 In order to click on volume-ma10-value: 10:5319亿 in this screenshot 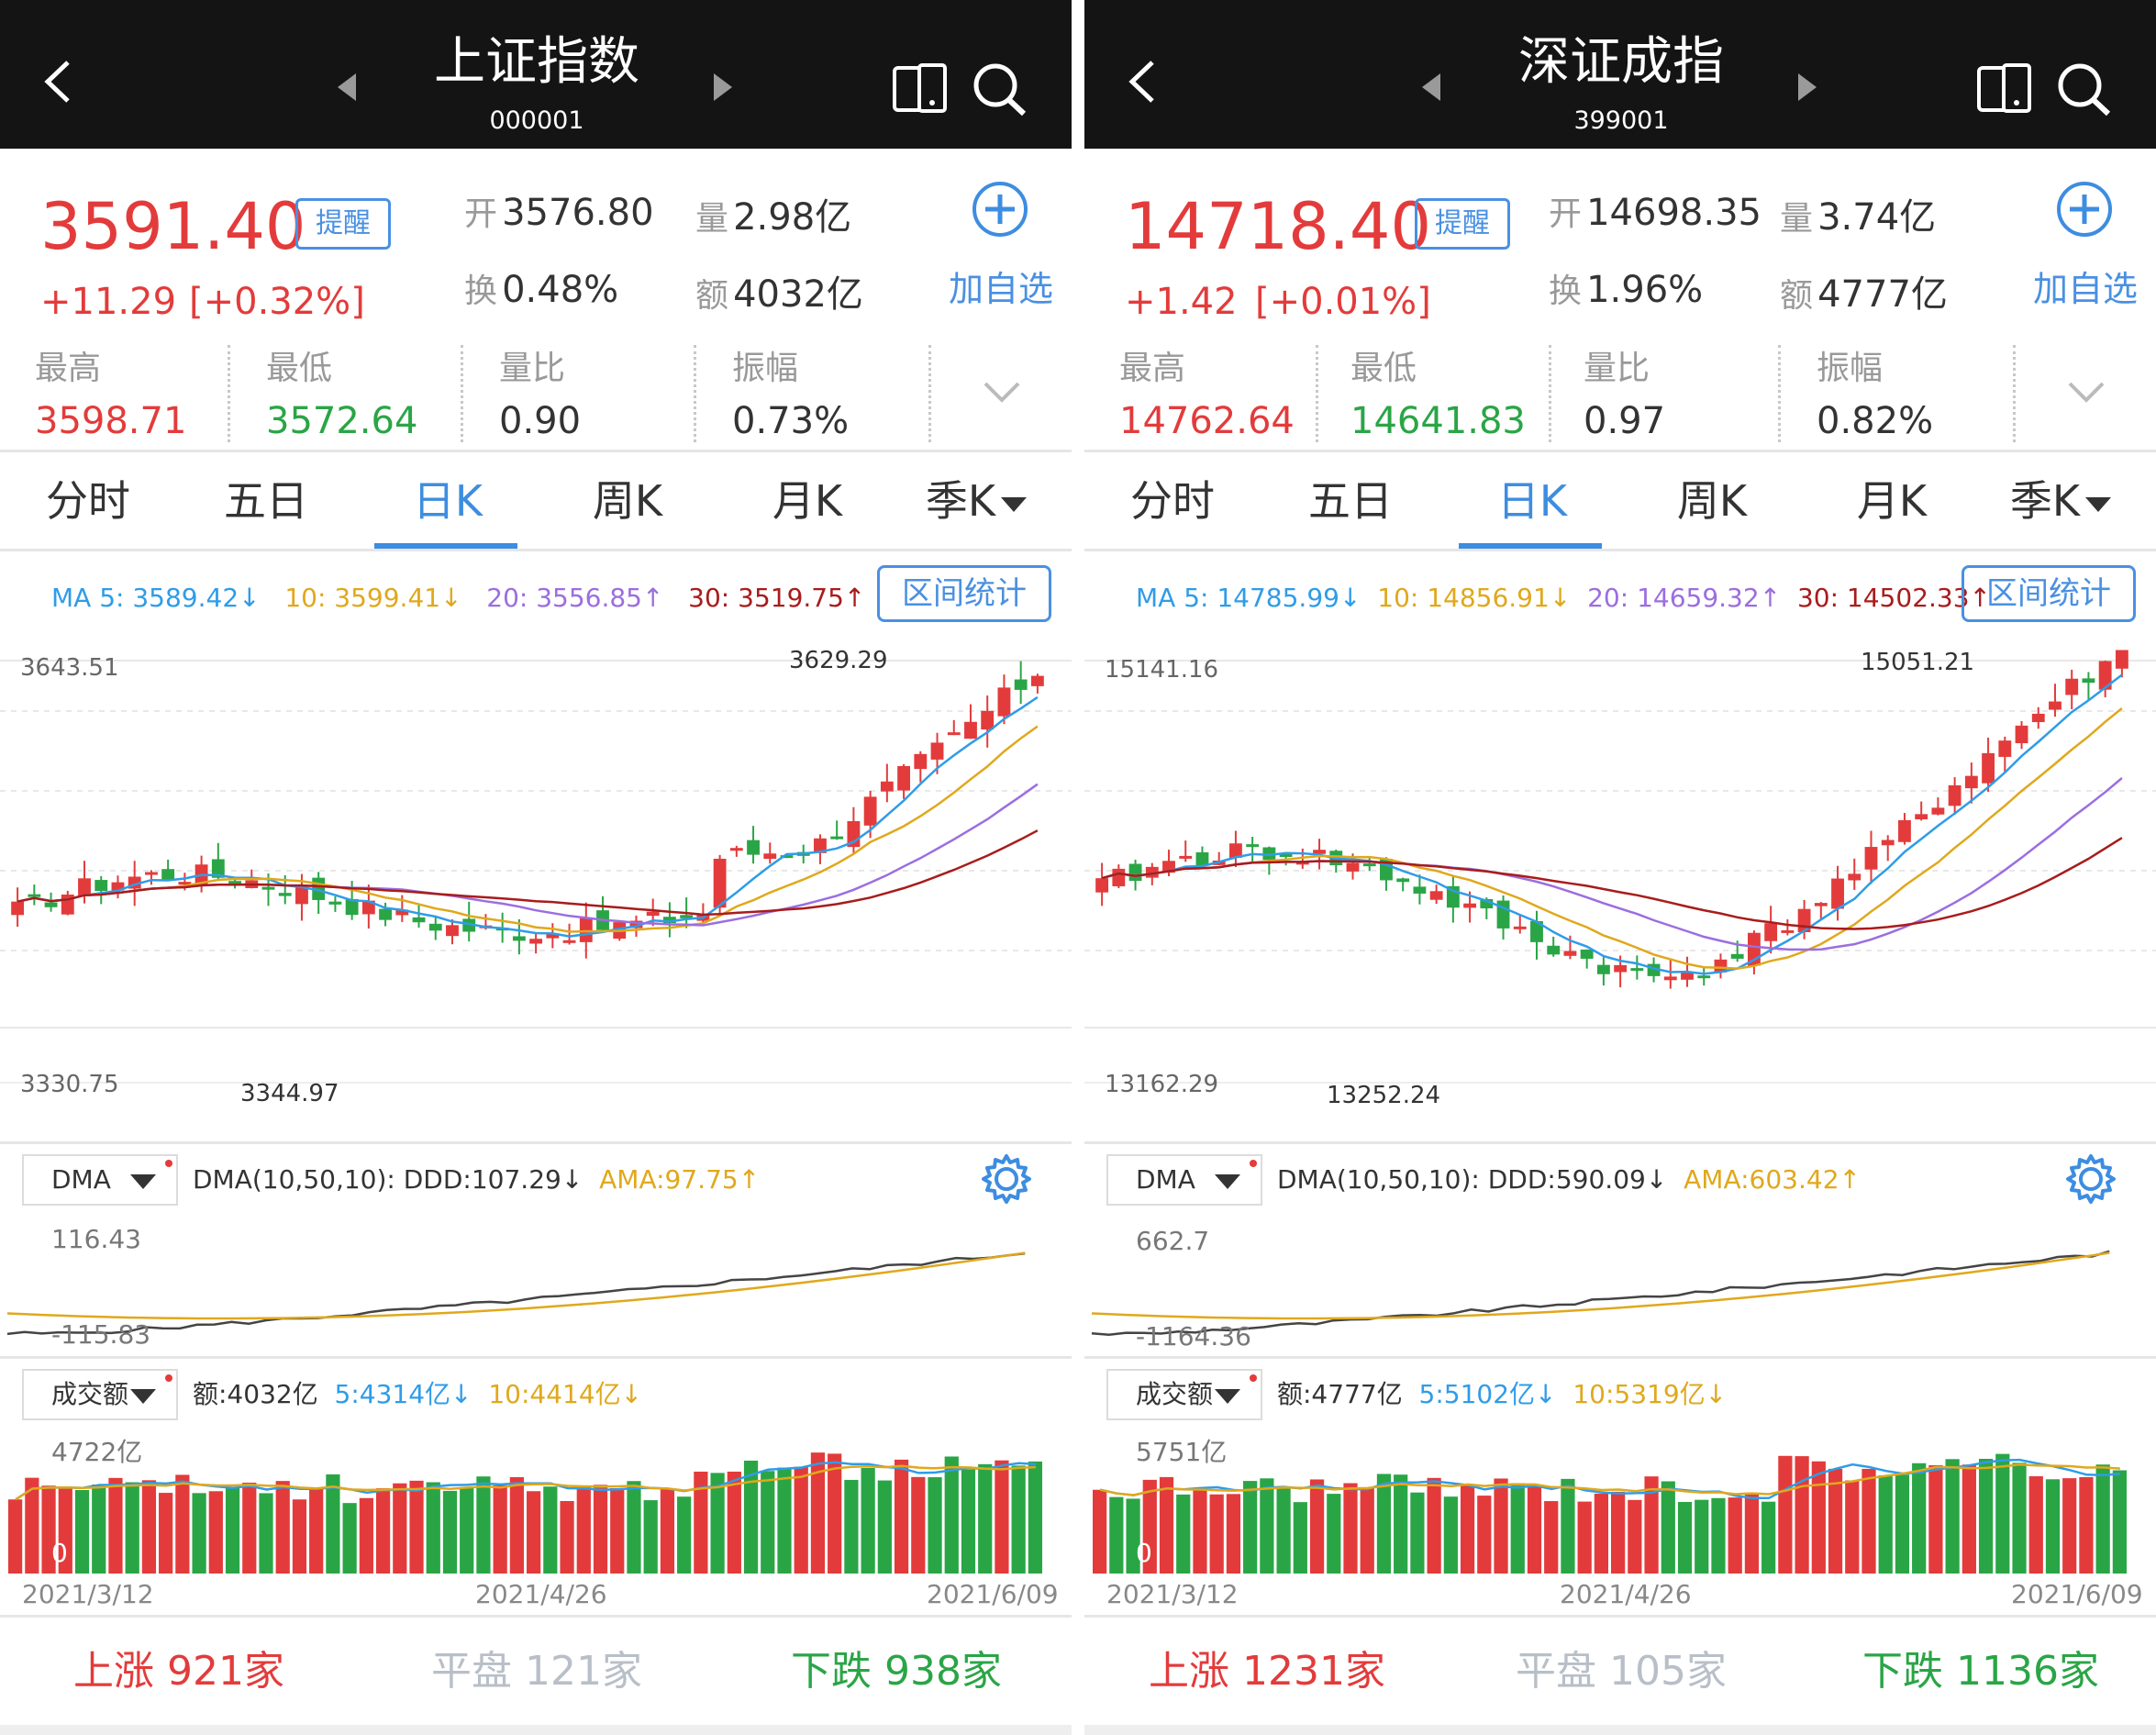, I will do `click(1640, 1394)`.